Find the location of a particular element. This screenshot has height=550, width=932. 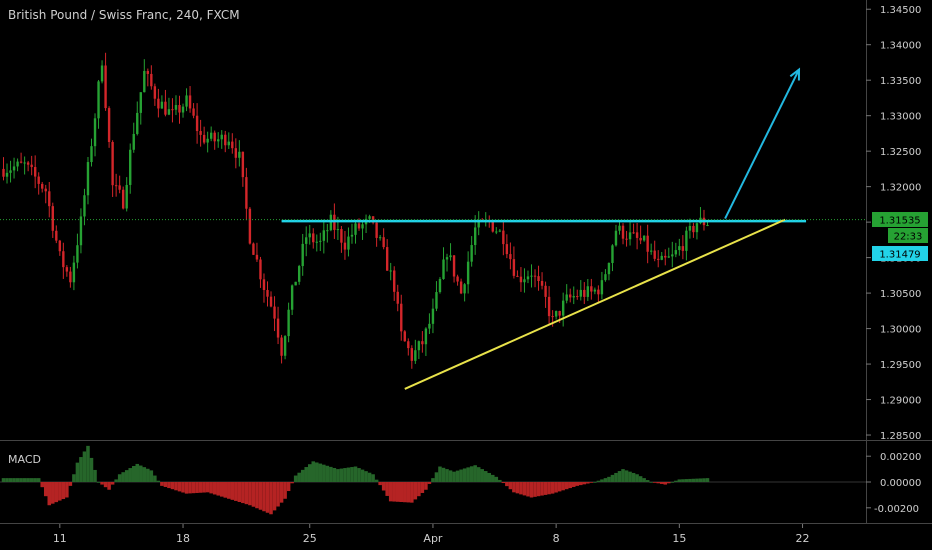

macd-tick-label: -0.00200 is located at coordinates (896, 509).